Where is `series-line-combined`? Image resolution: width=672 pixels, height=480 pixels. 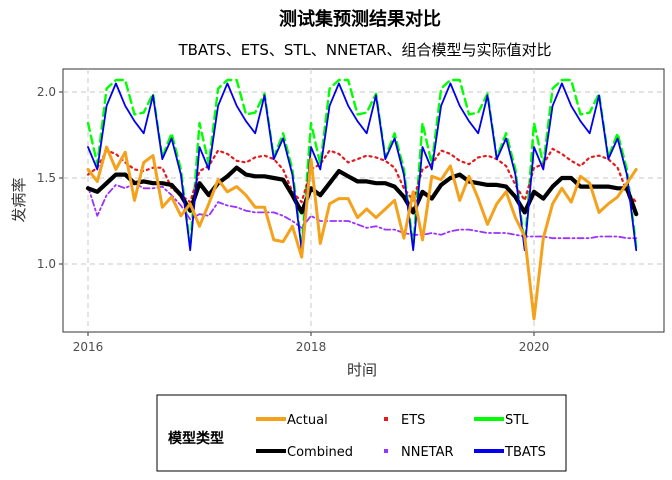 series-line-combined is located at coordinates (362, 191).